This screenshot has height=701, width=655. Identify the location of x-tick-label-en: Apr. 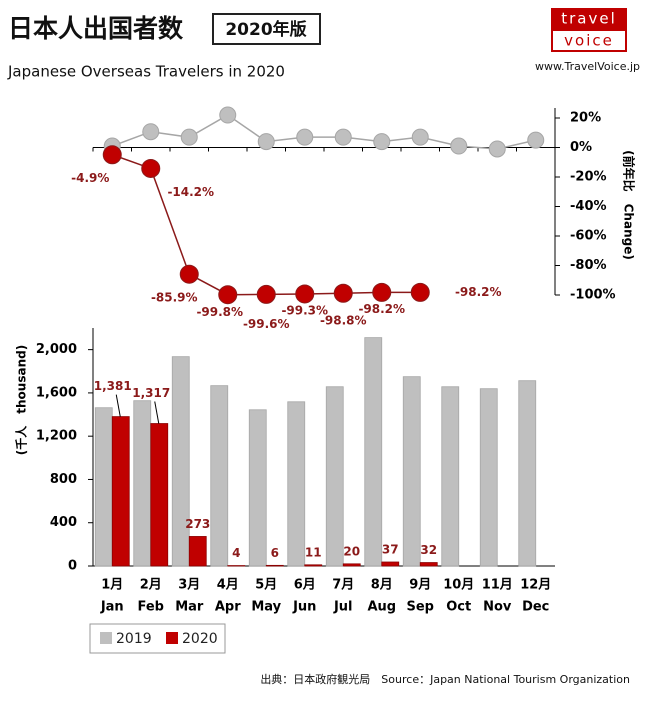
(228, 607).